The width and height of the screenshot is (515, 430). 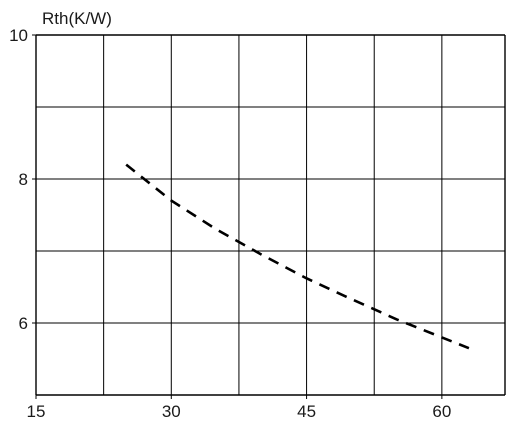 What do you see at coordinates (23, 179) in the screenshot?
I see `y-tick-label: 8` at bounding box center [23, 179].